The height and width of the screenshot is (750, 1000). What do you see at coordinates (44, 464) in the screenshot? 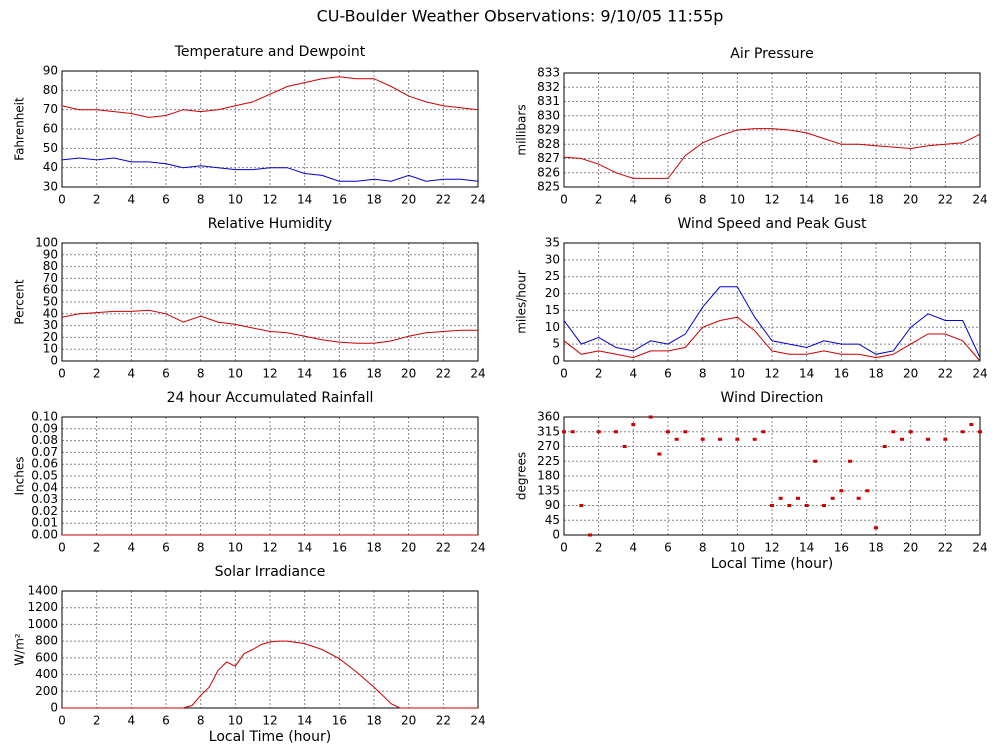
I see `y-tick-label: 0.06` at bounding box center [44, 464].